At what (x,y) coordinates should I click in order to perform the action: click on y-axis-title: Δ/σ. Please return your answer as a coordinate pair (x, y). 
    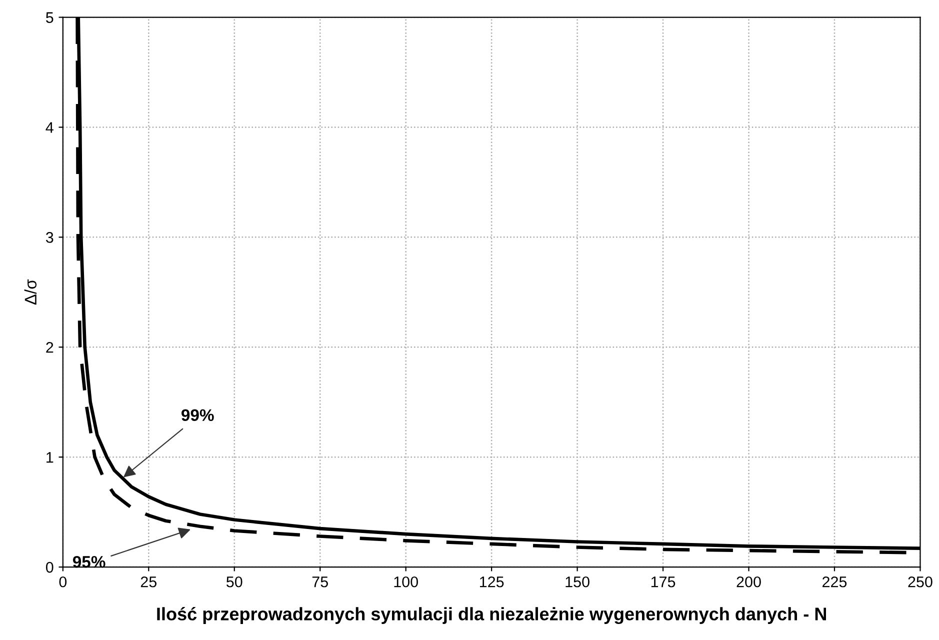
    Looking at the image, I should click on (30, 292).